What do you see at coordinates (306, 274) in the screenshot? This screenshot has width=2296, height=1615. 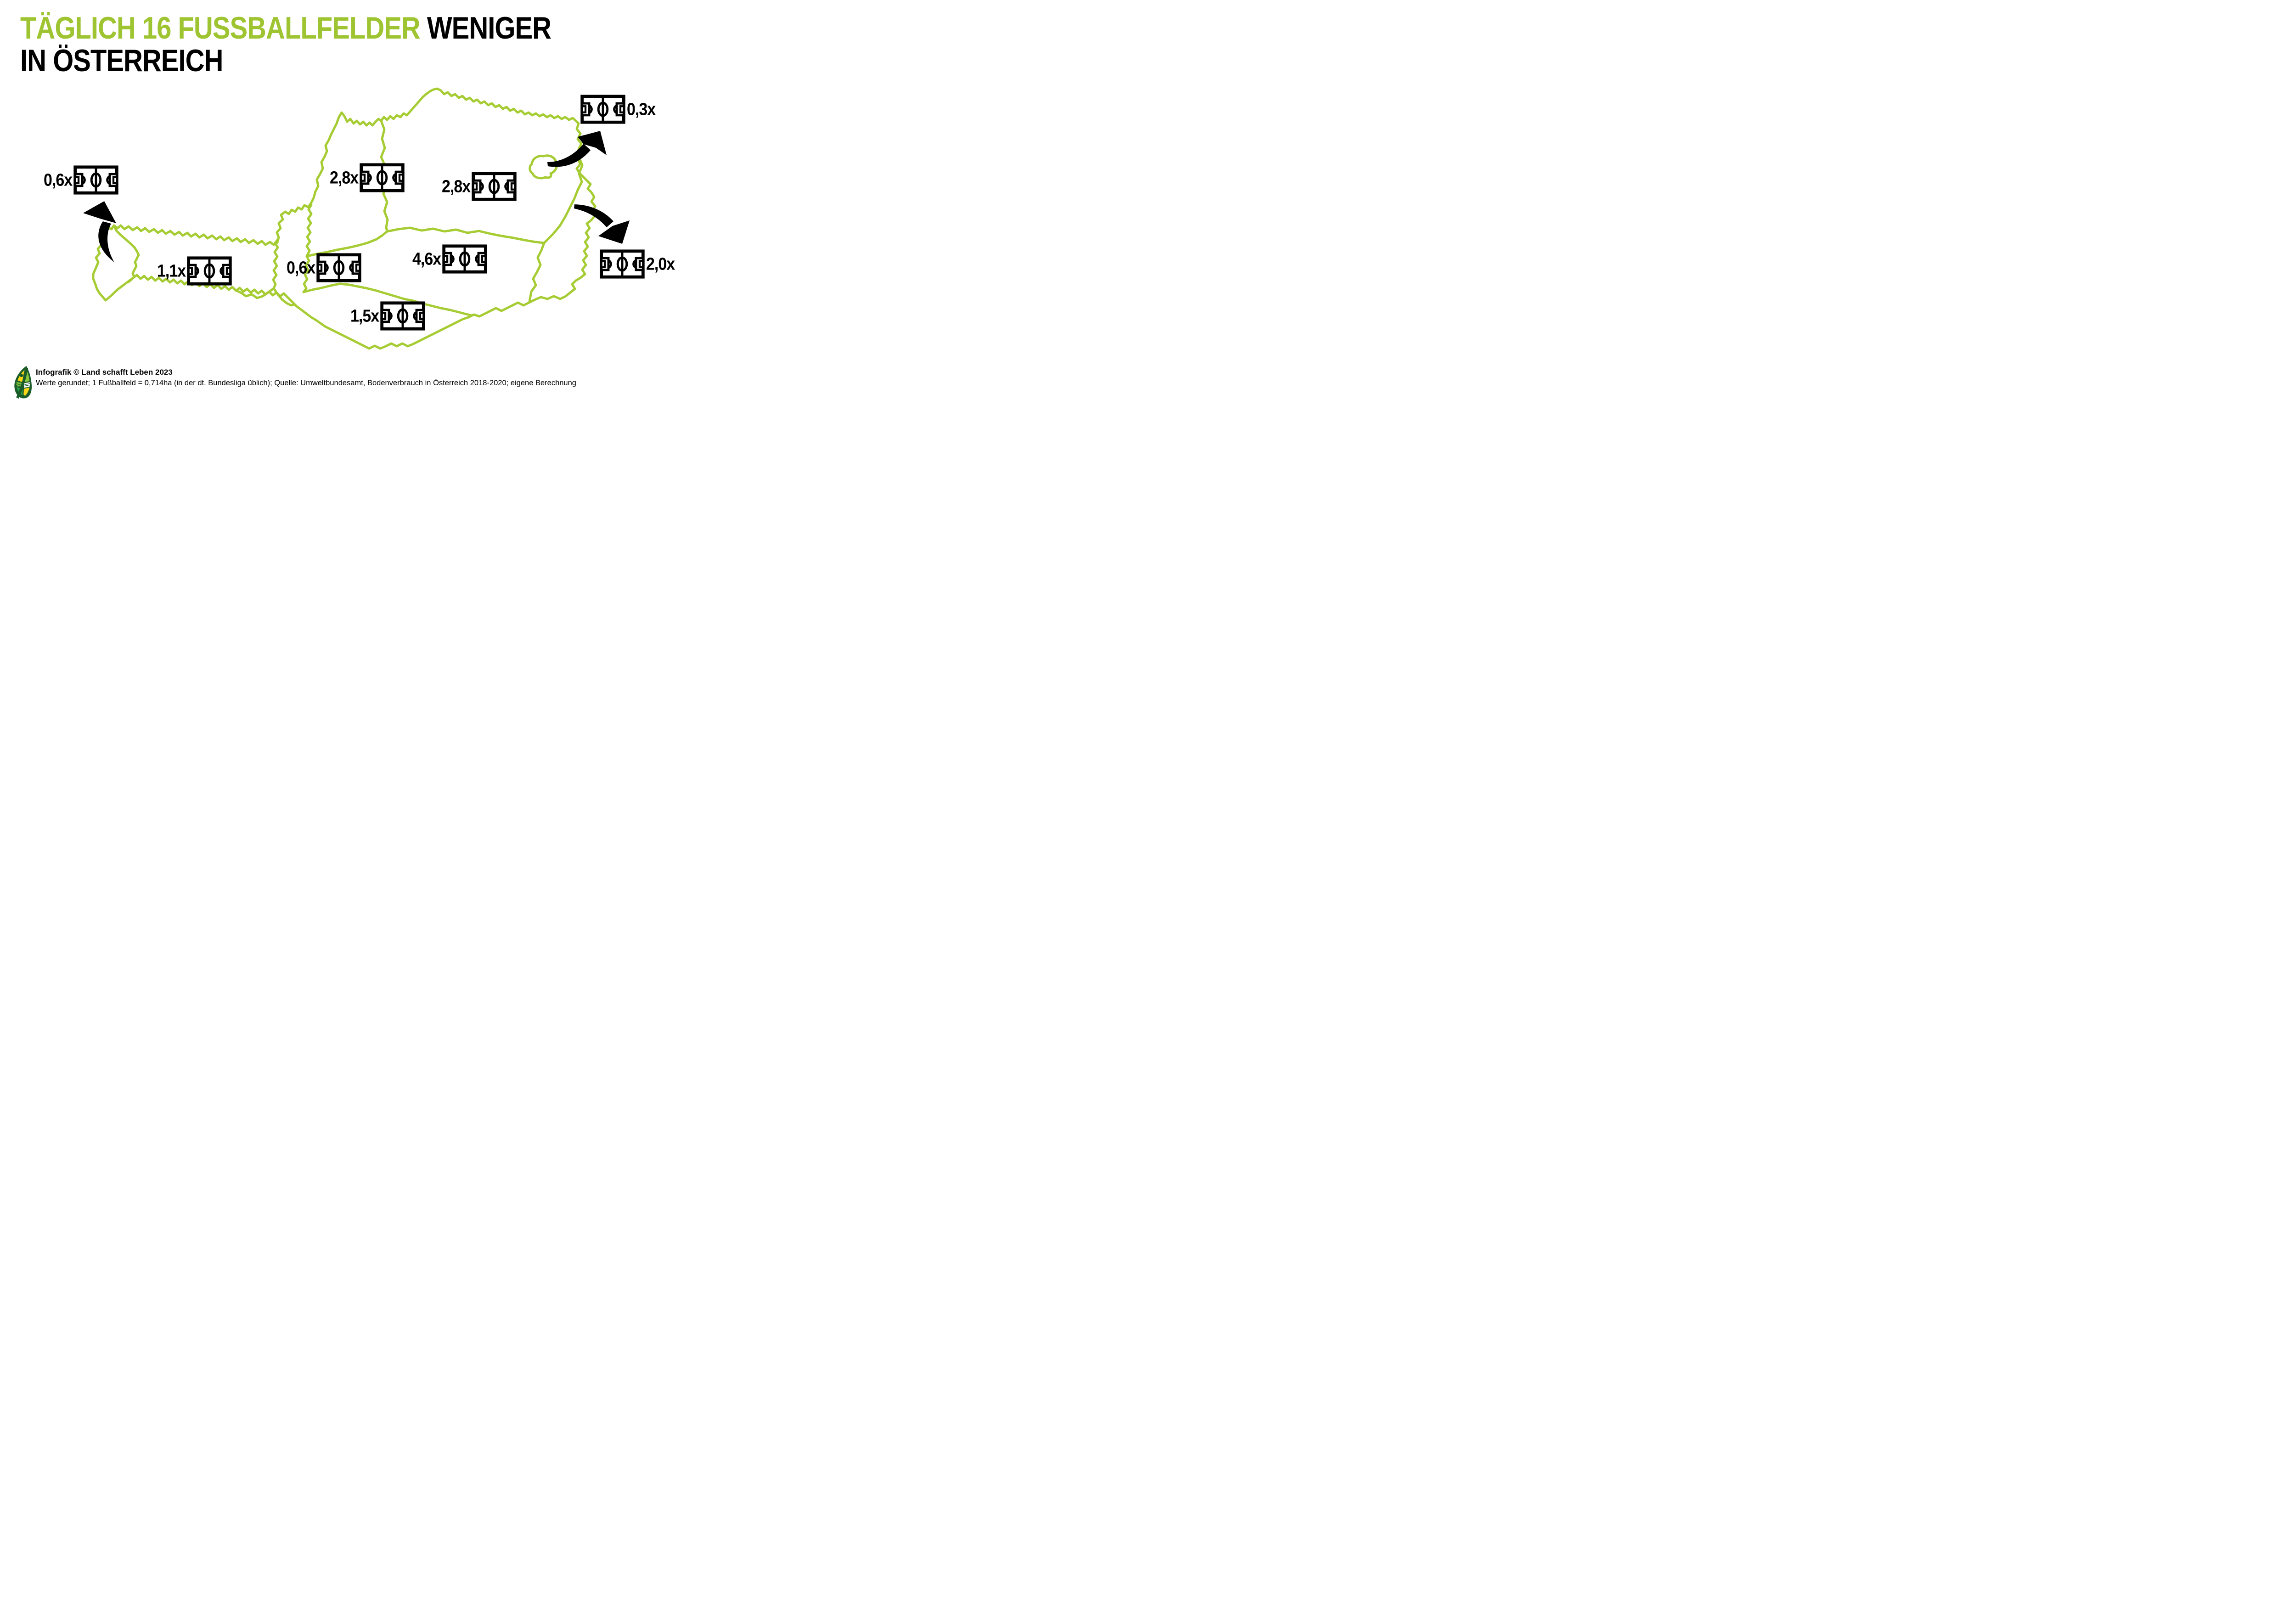 I see `state-border-salzburg-steiermark` at bounding box center [306, 274].